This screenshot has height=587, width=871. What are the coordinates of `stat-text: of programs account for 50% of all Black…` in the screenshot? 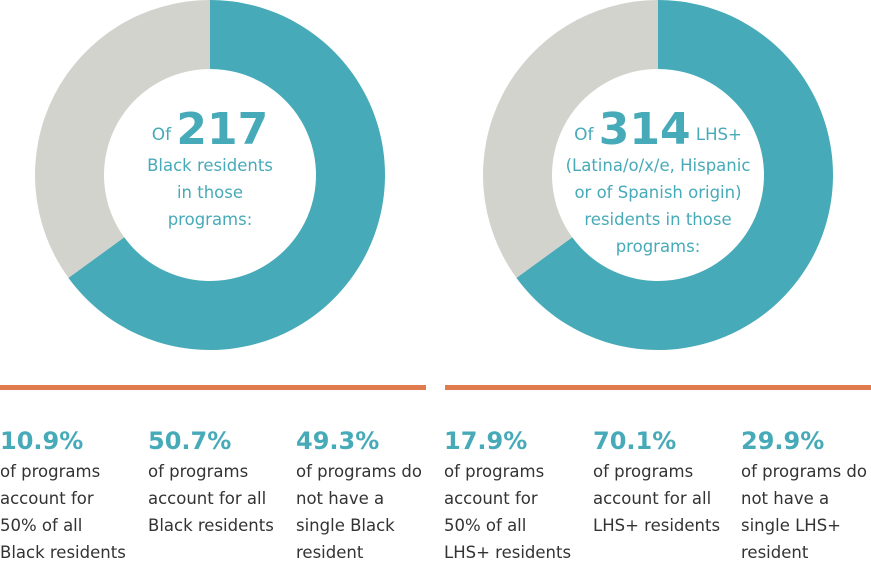 It's located at (63, 512).